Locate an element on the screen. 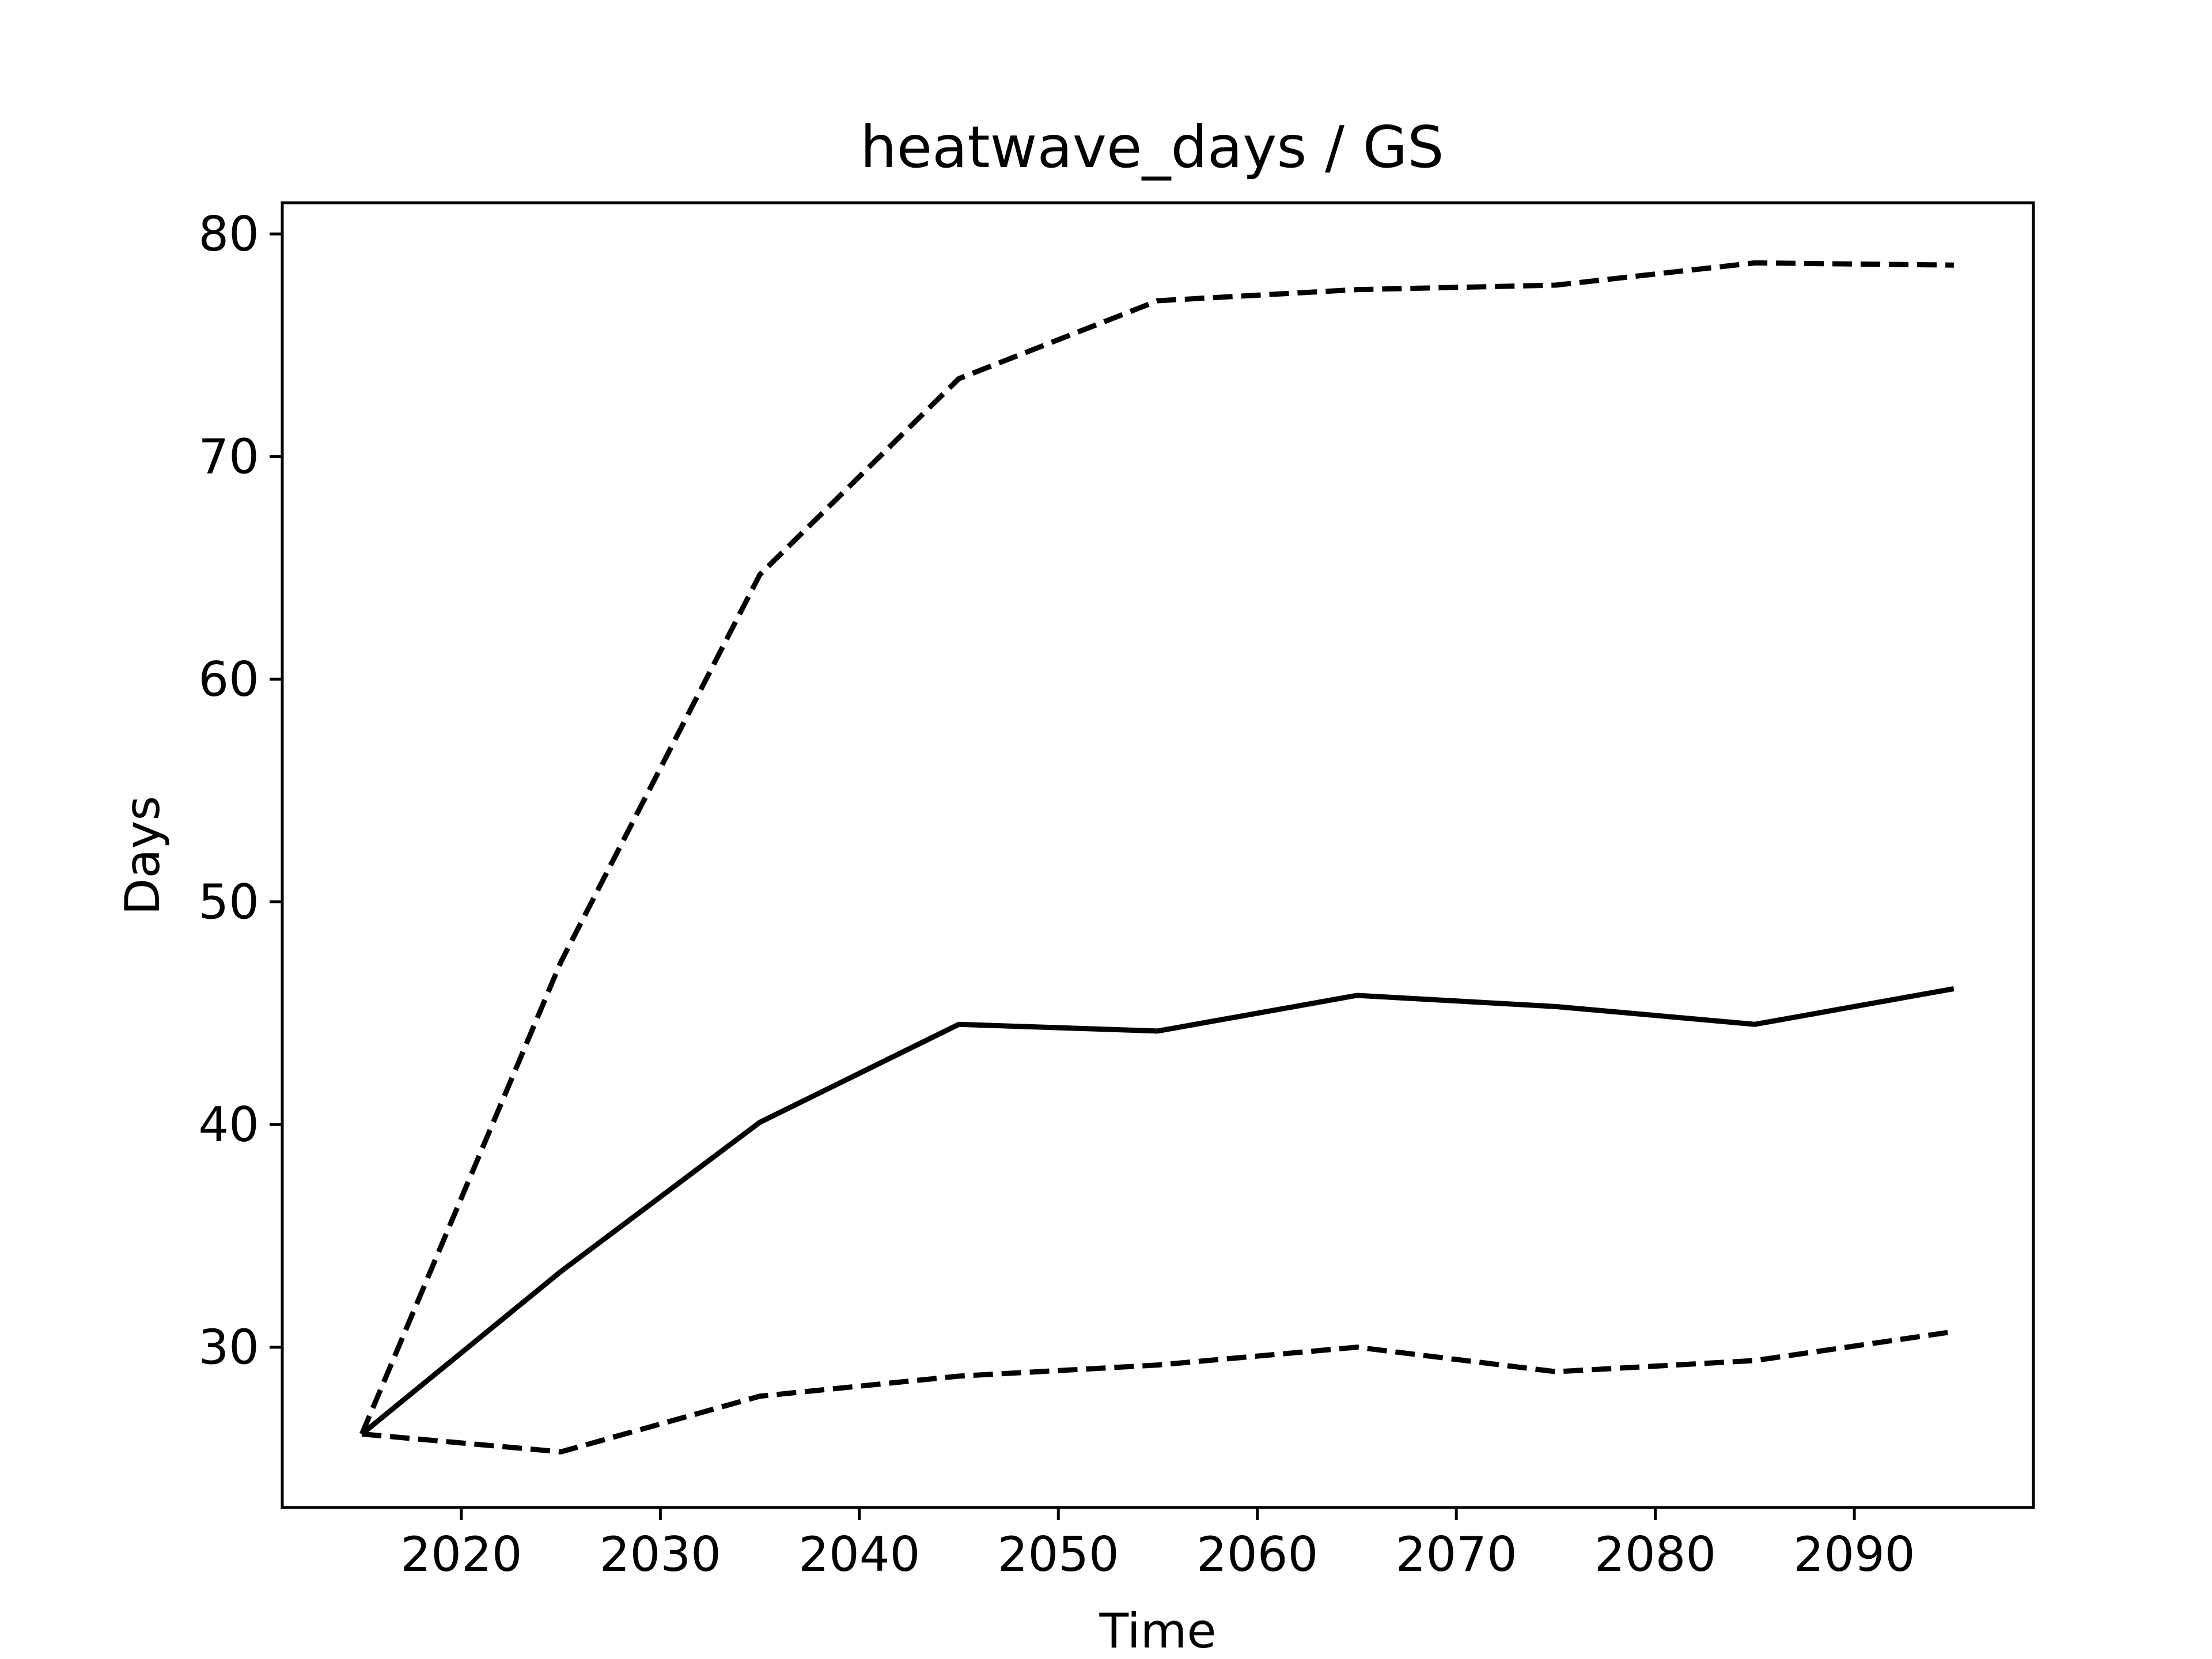  x-tick-label: 2020 is located at coordinates (461, 1554).